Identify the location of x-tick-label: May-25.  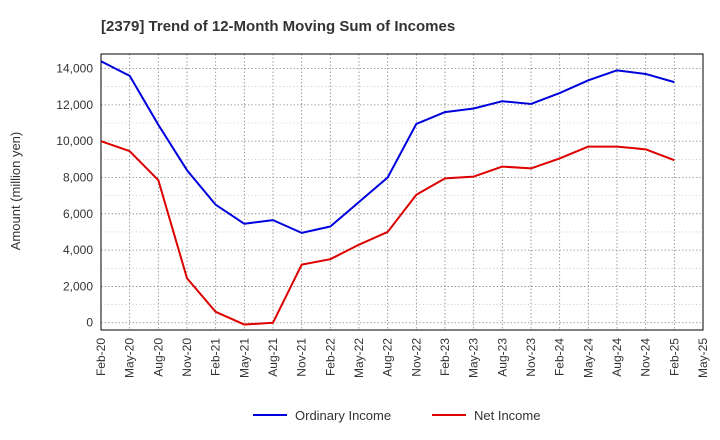
(703, 358).